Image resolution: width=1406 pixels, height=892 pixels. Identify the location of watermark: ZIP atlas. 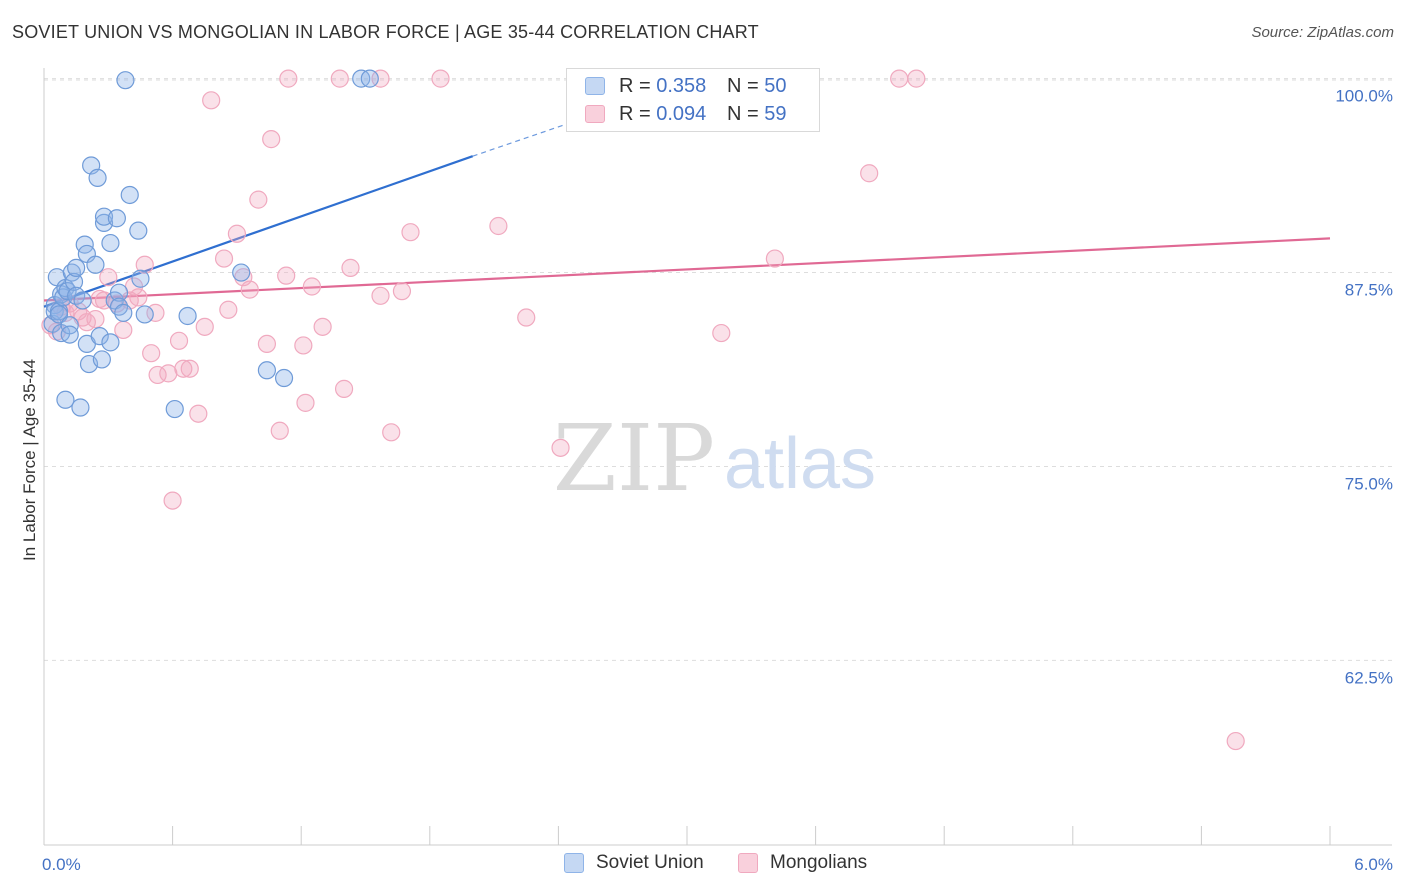
(714, 458).